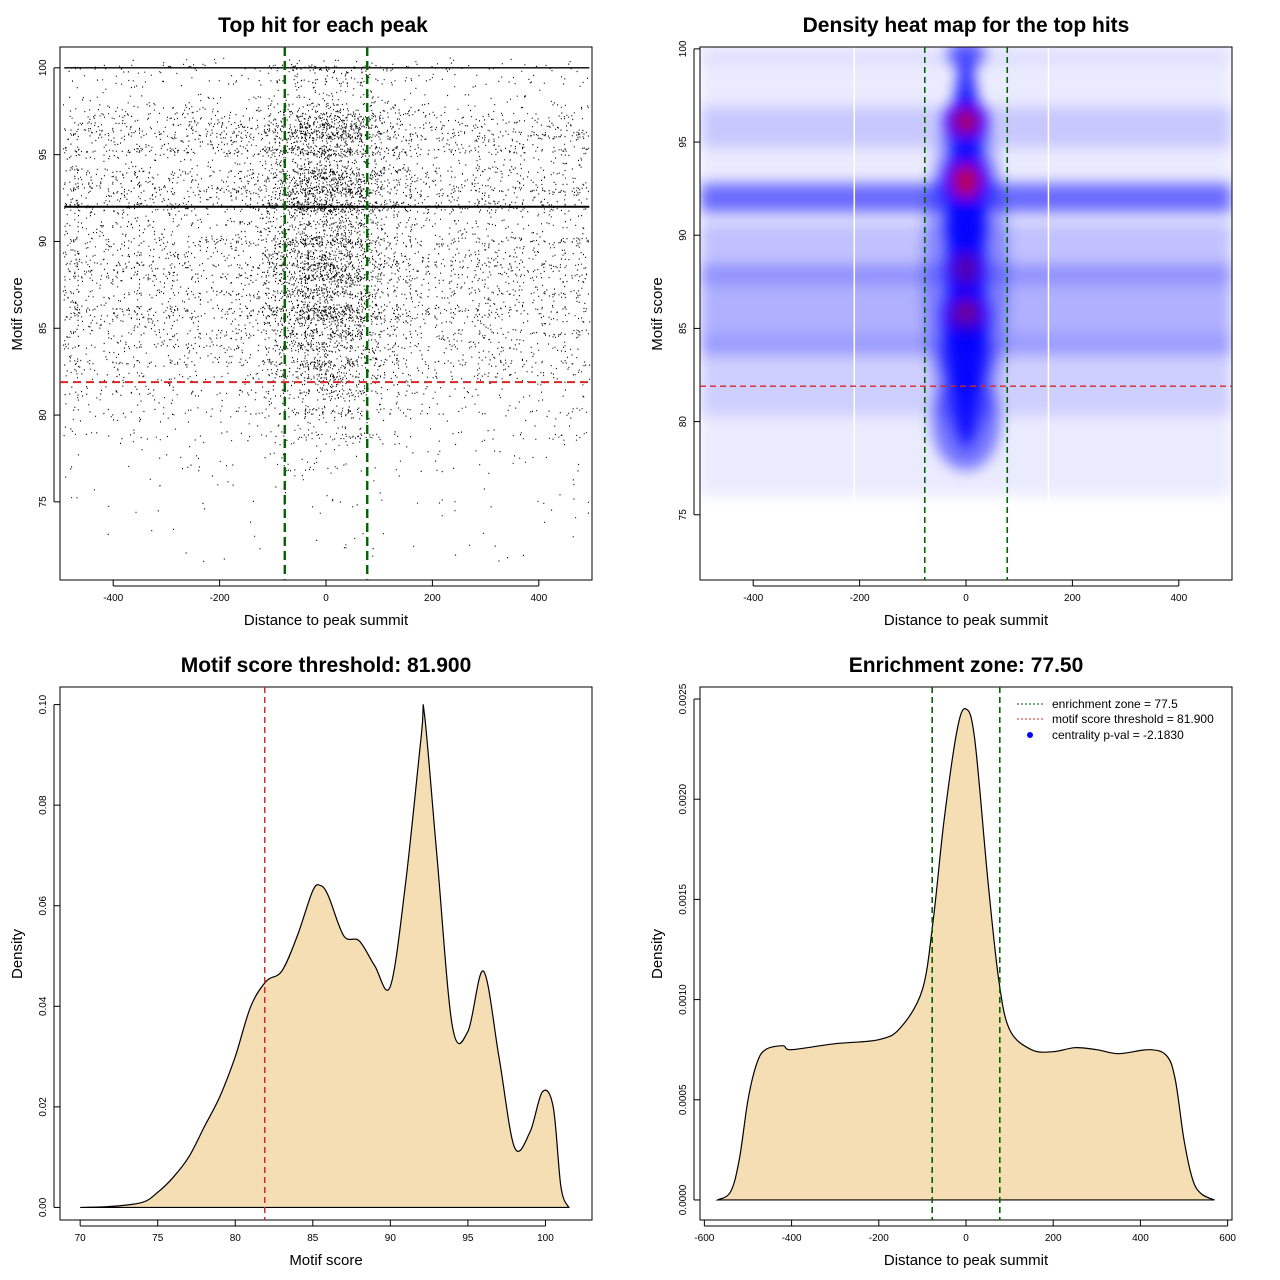 This screenshot has height=1280, width=1280. What do you see at coordinates (314, 1232) in the screenshot?
I see `score-density-x-axis: 70 75 80 85 90 95 100` at bounding box center [314, 1232].